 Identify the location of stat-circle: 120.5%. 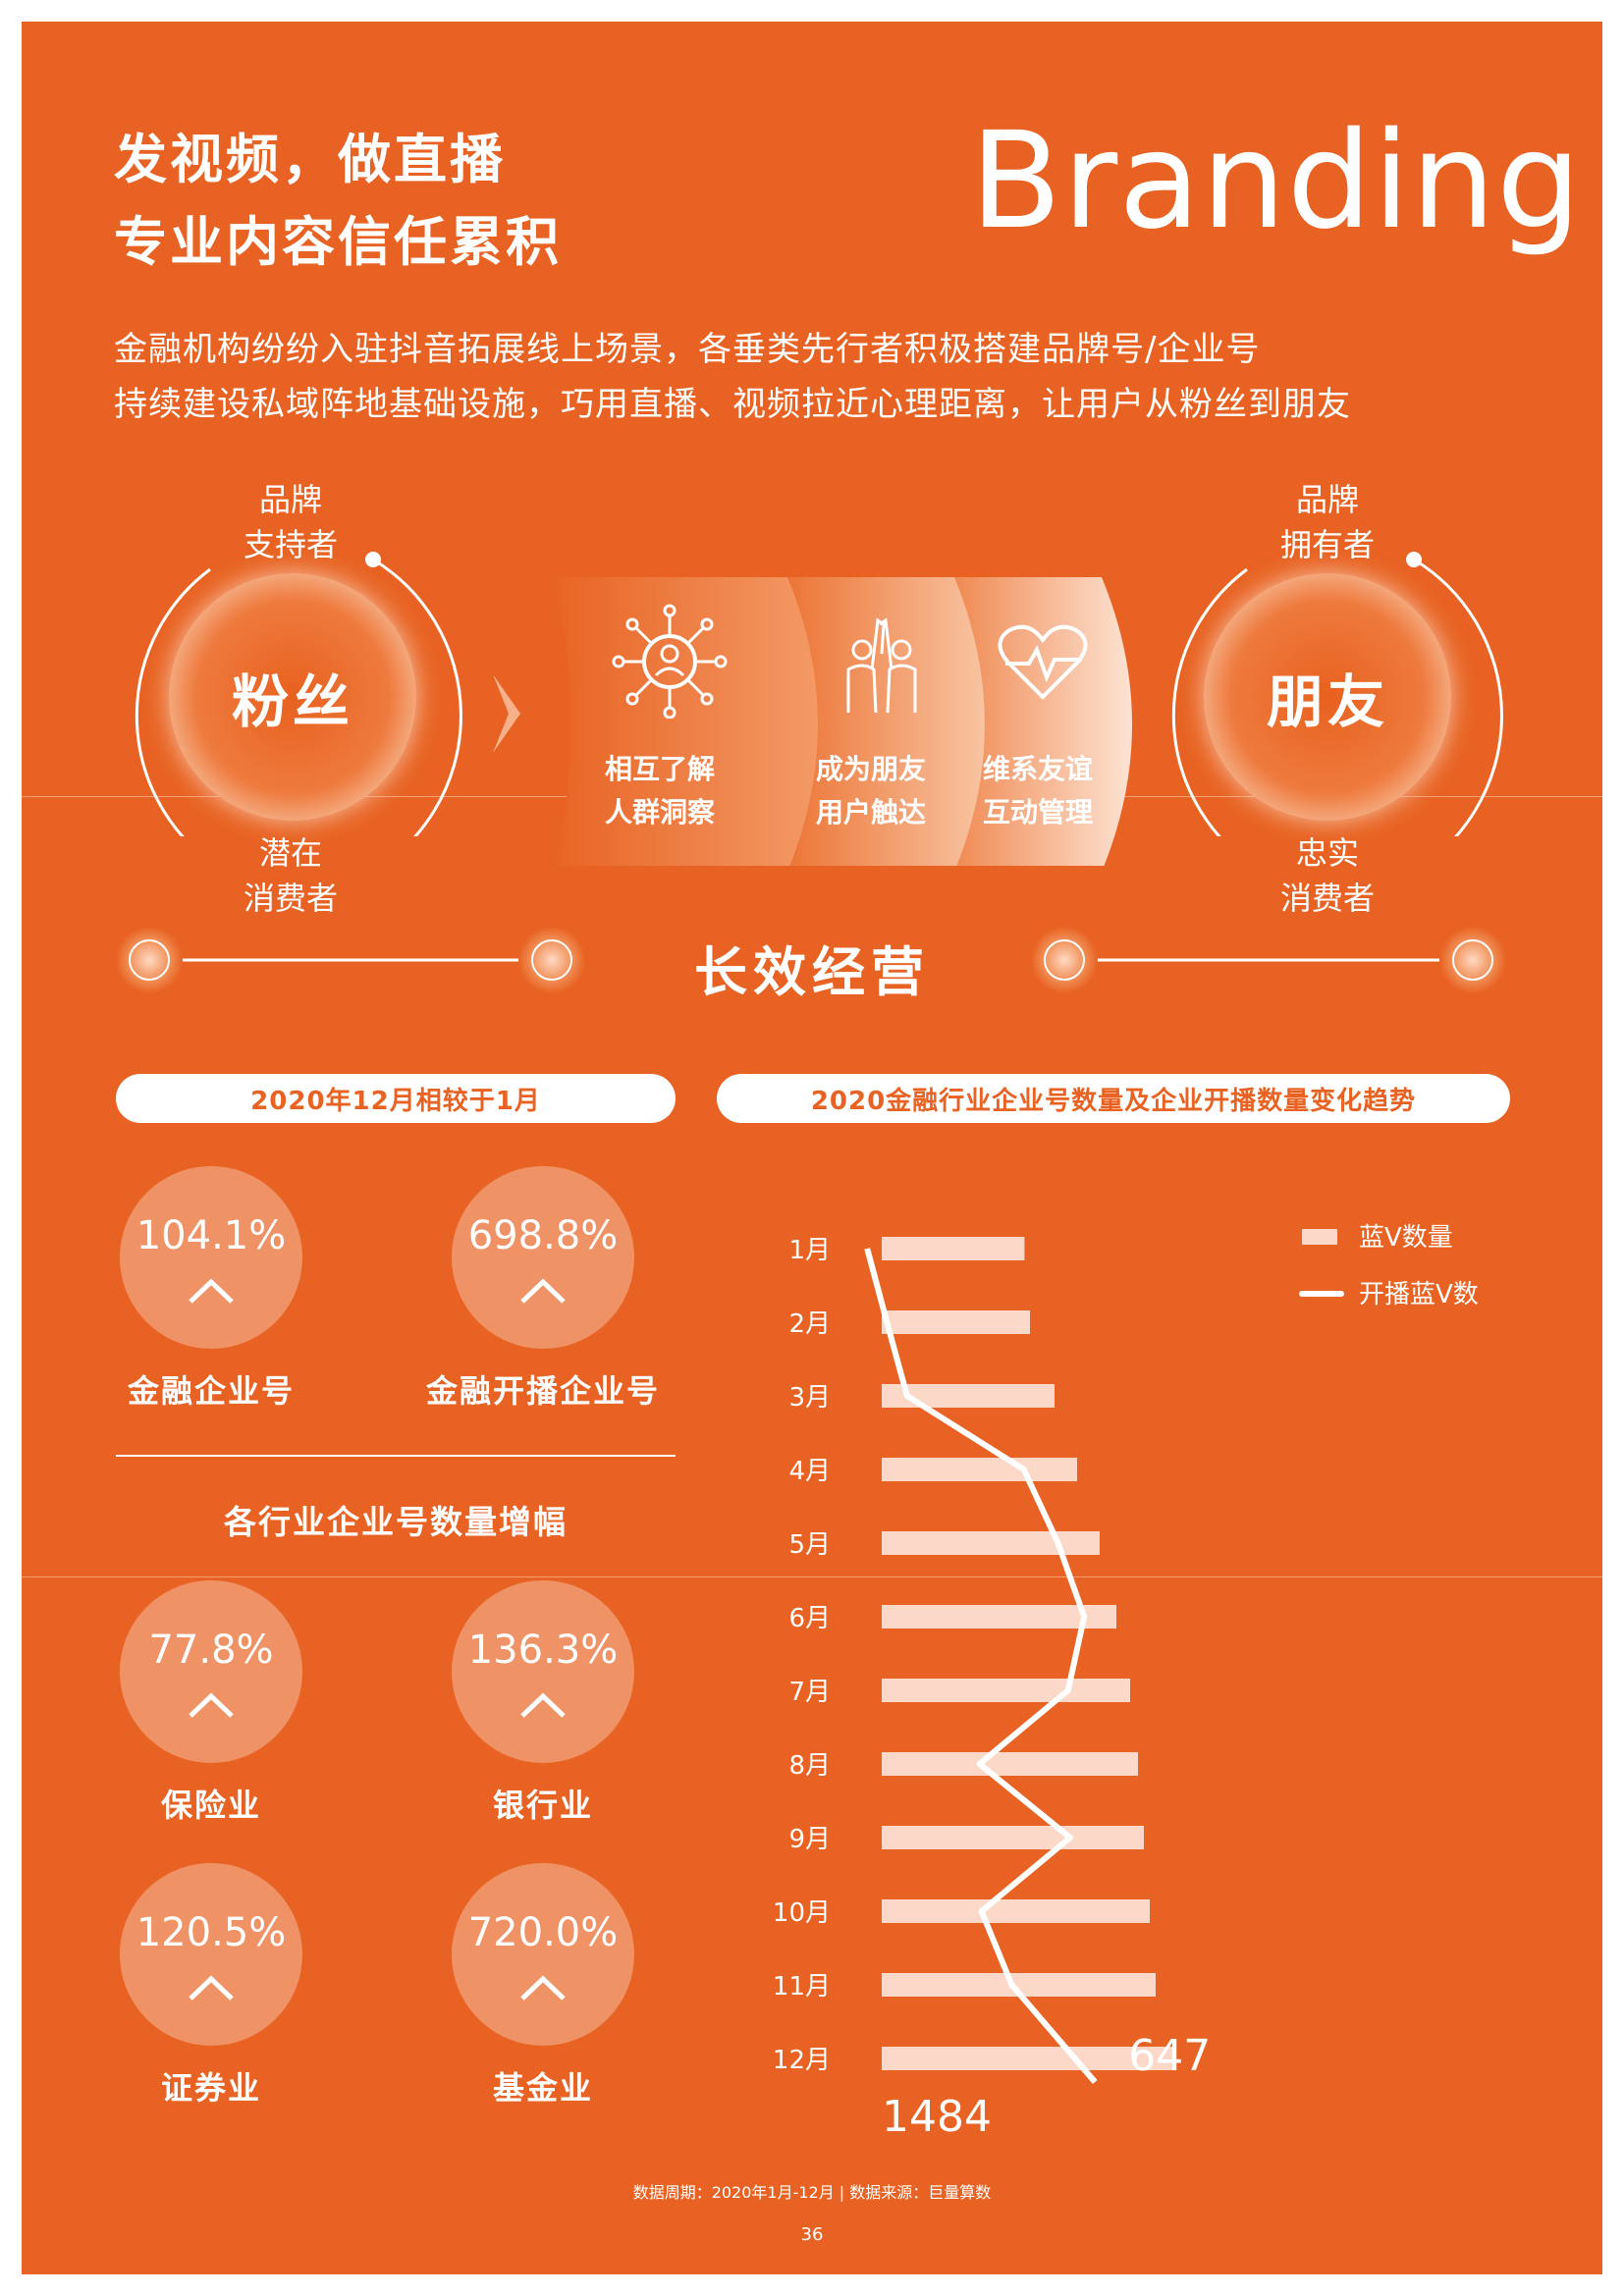
(211, 1954).